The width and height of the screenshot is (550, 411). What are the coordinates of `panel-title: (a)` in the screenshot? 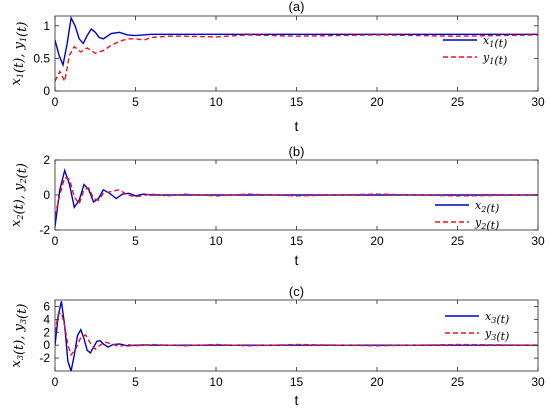 It's located at (297, 7).